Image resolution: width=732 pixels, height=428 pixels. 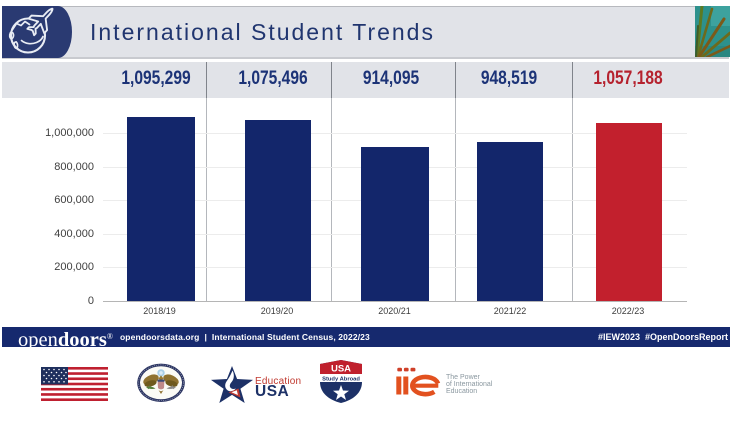 What do you see at coordinates (341, 380) in the screenshot?
I see `svg-text: Study Abroad` at bounding box center [341, 380].